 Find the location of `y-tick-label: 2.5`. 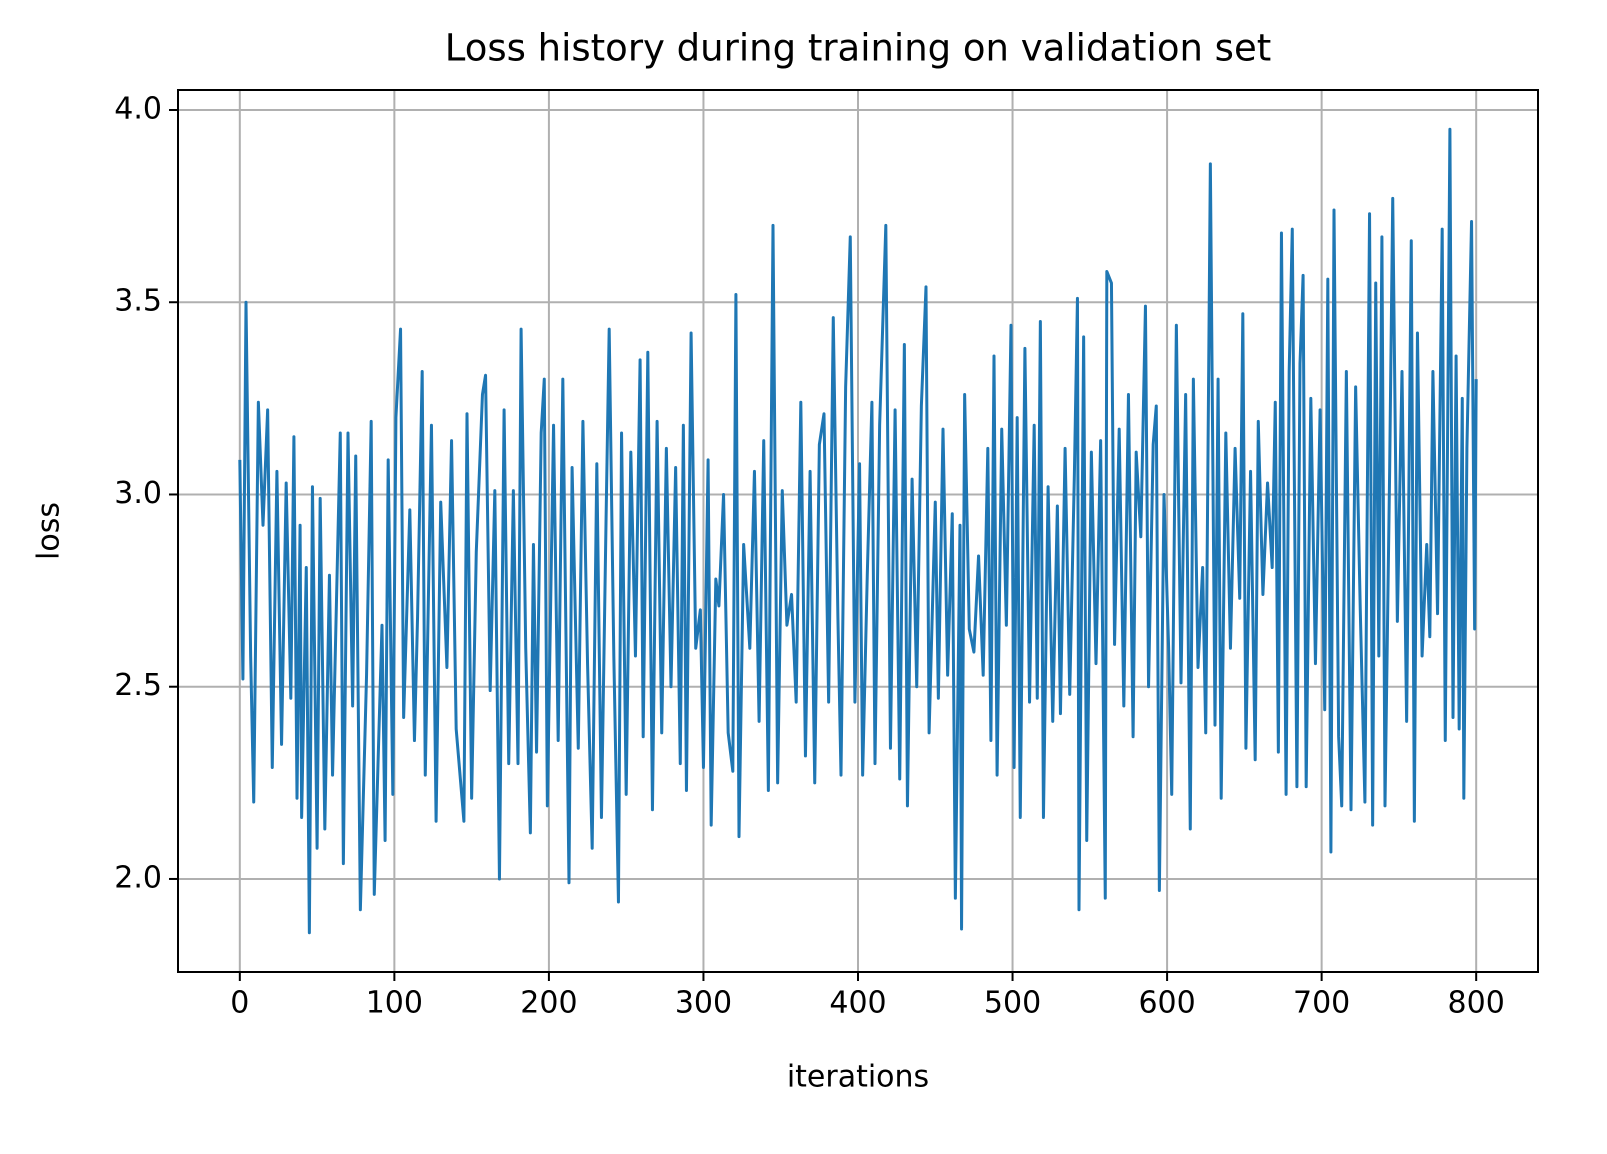

y-tick-label: 2.5 is located at coordinates (138, 685).